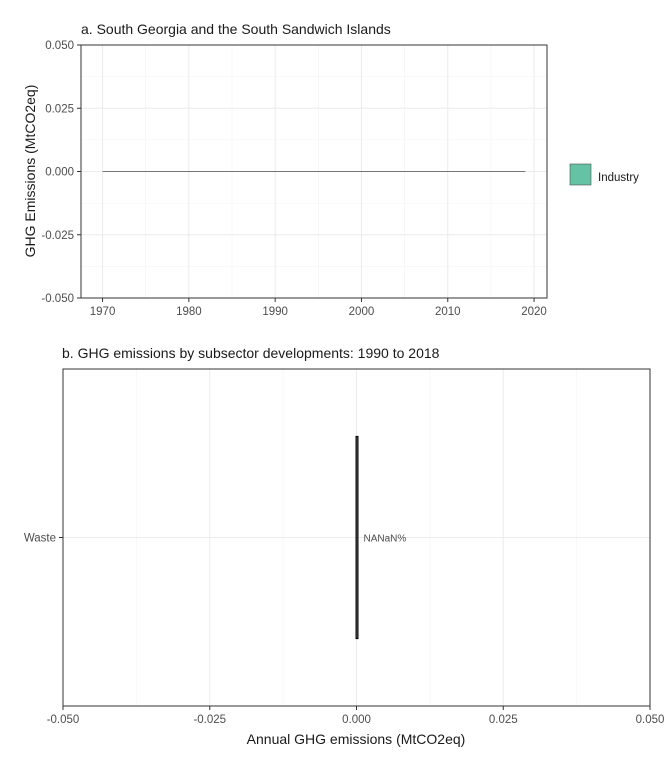  What do you see at coordinates (362, 312) in the screenshot?
I see `panel-a-x-tick-label: 2000` at bounding box center [362, 312].